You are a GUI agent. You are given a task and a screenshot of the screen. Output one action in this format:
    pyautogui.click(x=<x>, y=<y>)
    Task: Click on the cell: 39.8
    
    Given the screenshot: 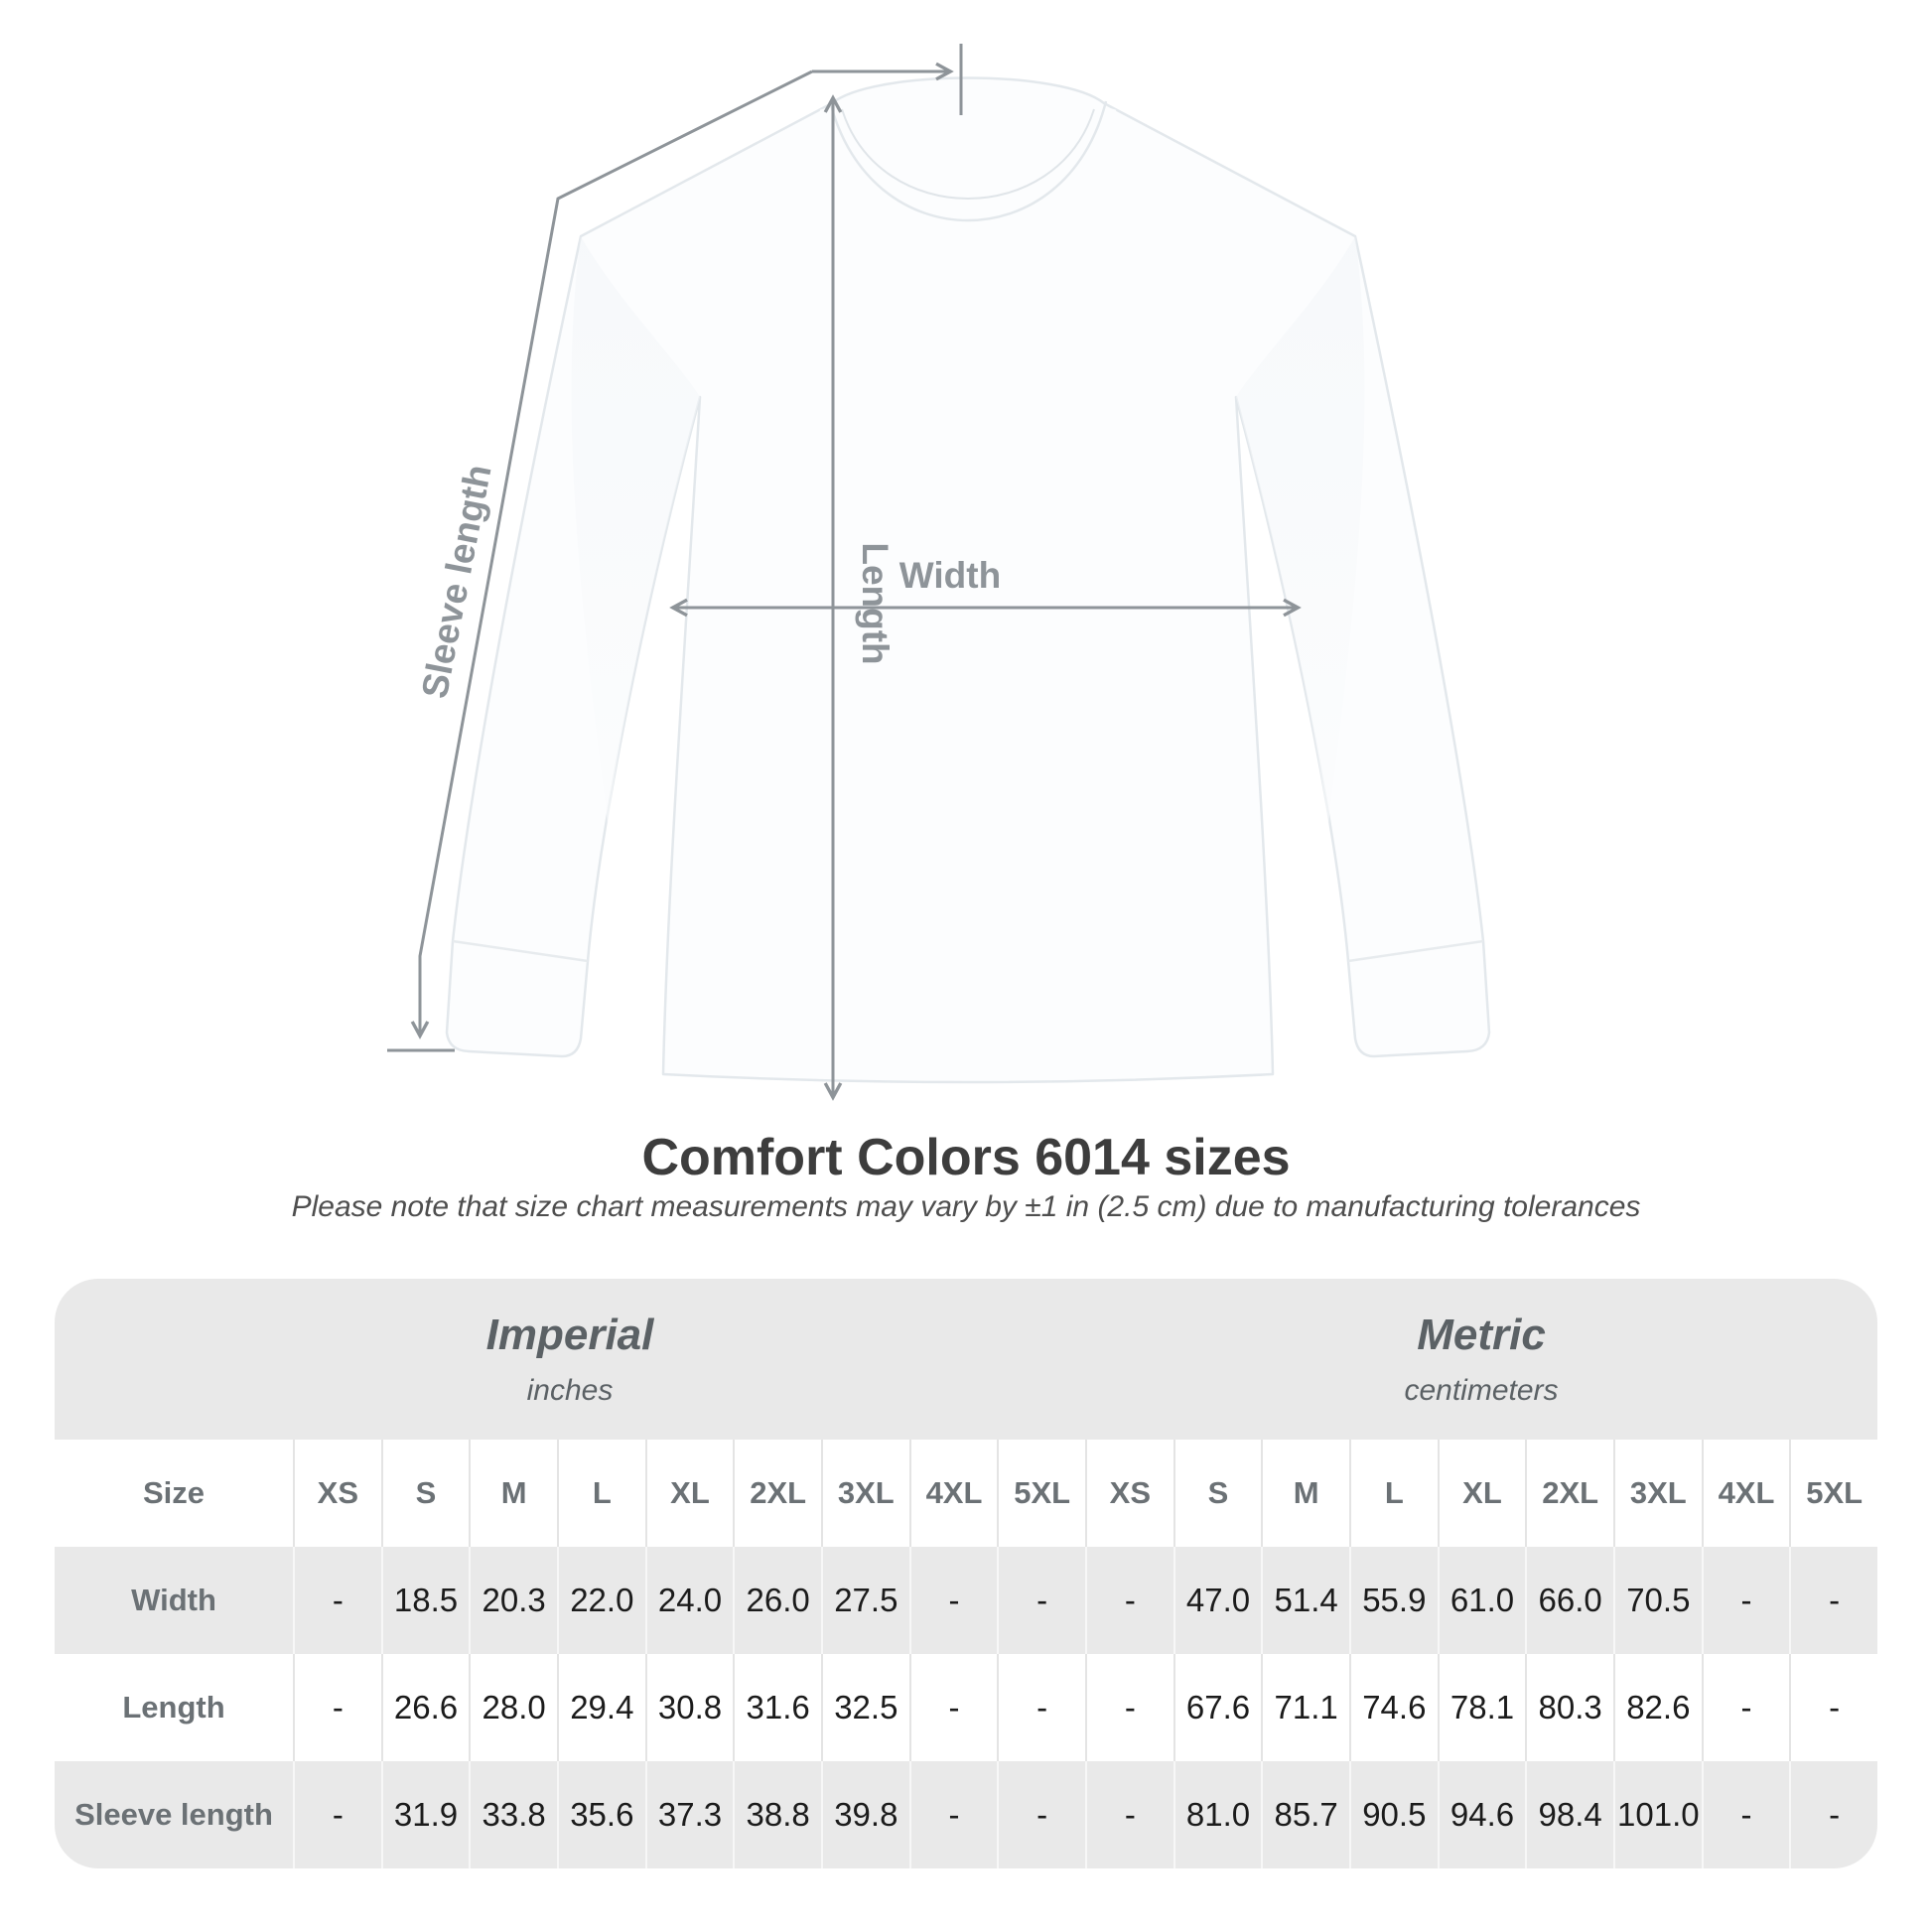 What is the action you would take?
    pyautogui.click(x=865, y=1815)
    